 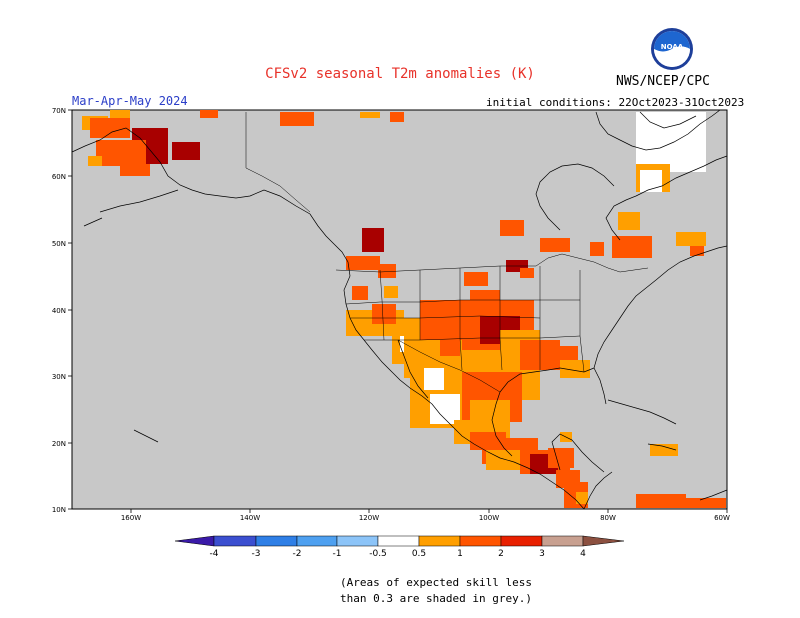 What do you see at coordinates (489, 518) in the screenshot?
I see `lon-label: 100W` at bounding box center [489, 518].